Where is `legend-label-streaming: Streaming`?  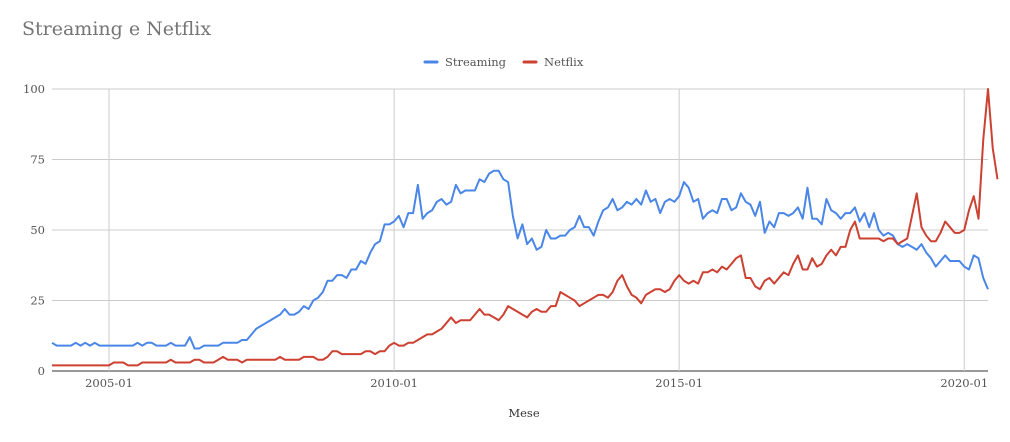
legend-label-streaming: Streaming is located at coordinates (476, 62).